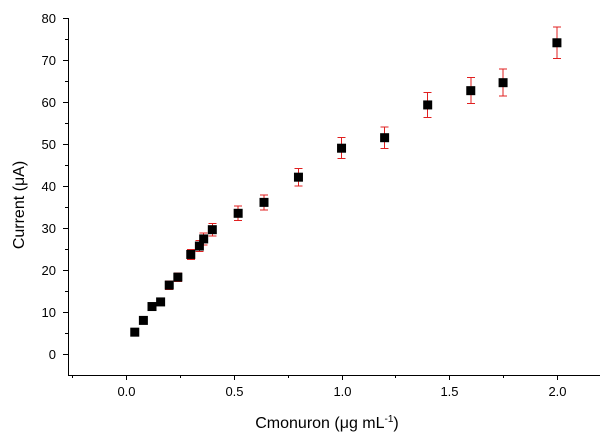  What do you see at coordinates (49, 144) in the screenshot?
I see `y-tick-label: 50` at bounding box center [49, 144].